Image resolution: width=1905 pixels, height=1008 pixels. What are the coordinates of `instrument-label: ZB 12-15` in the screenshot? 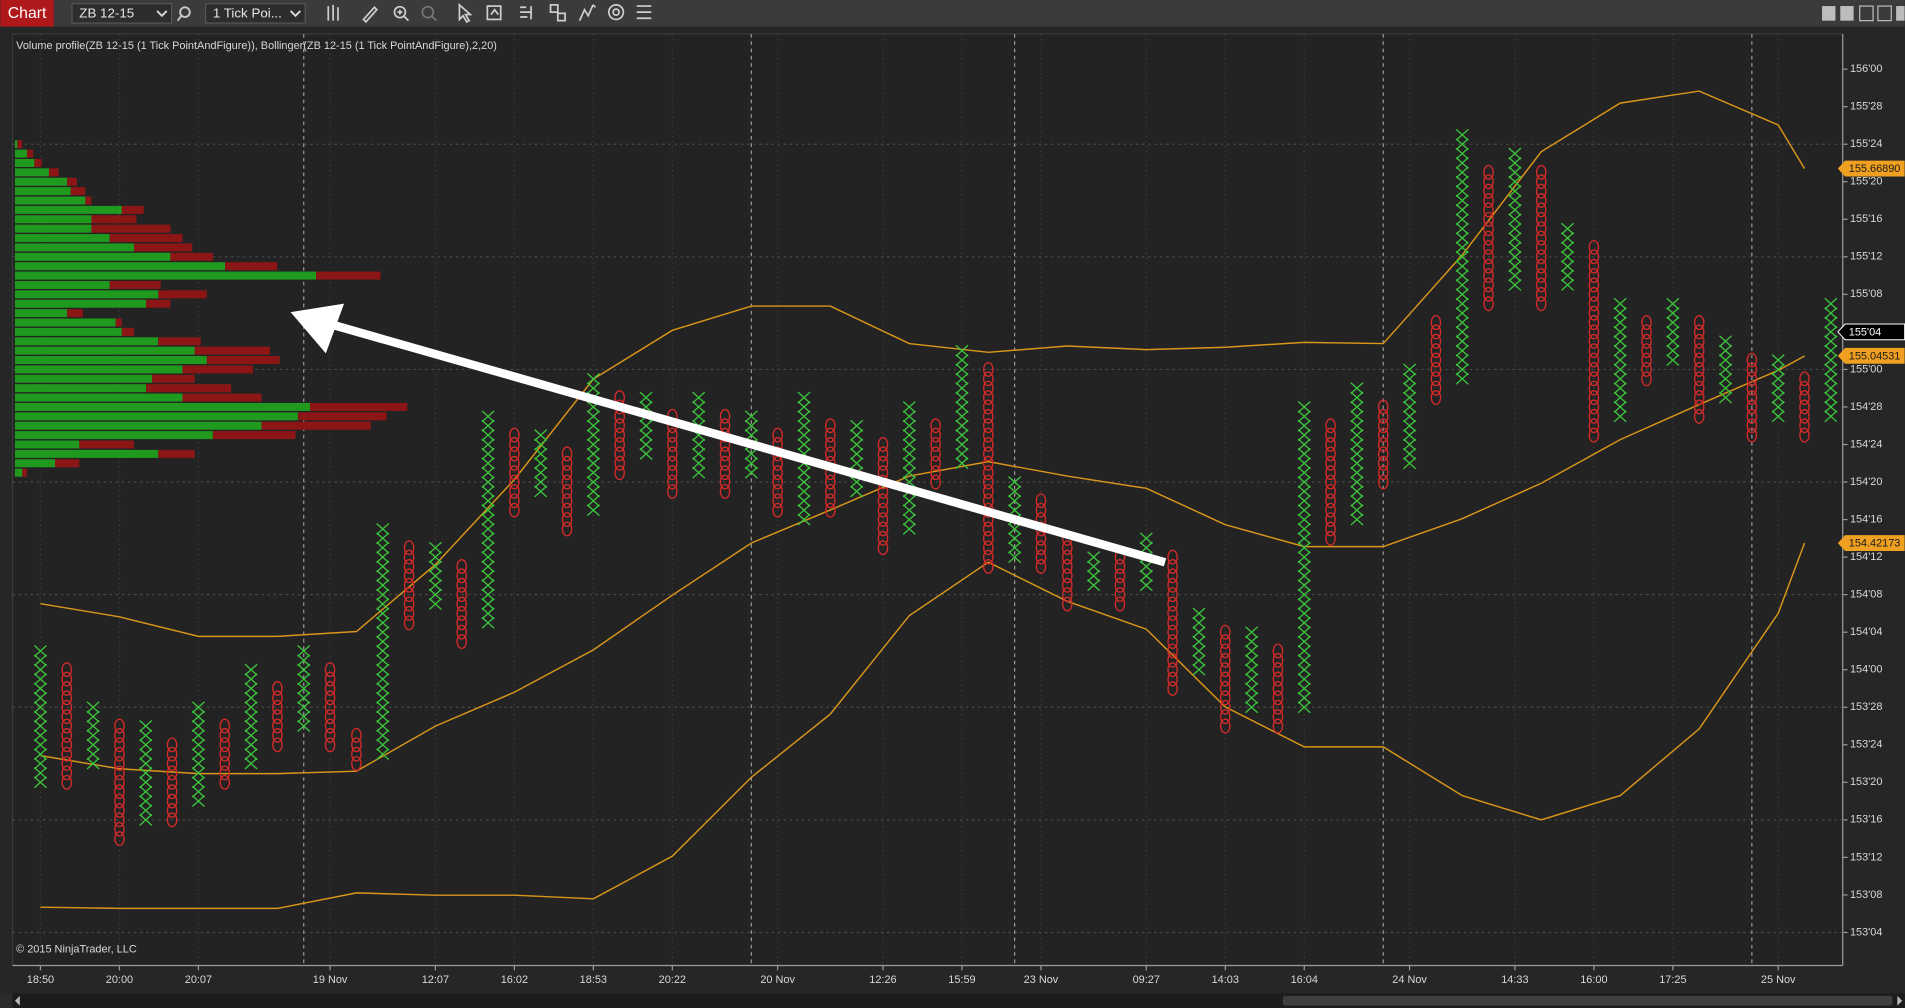 It's located at (106, 12).